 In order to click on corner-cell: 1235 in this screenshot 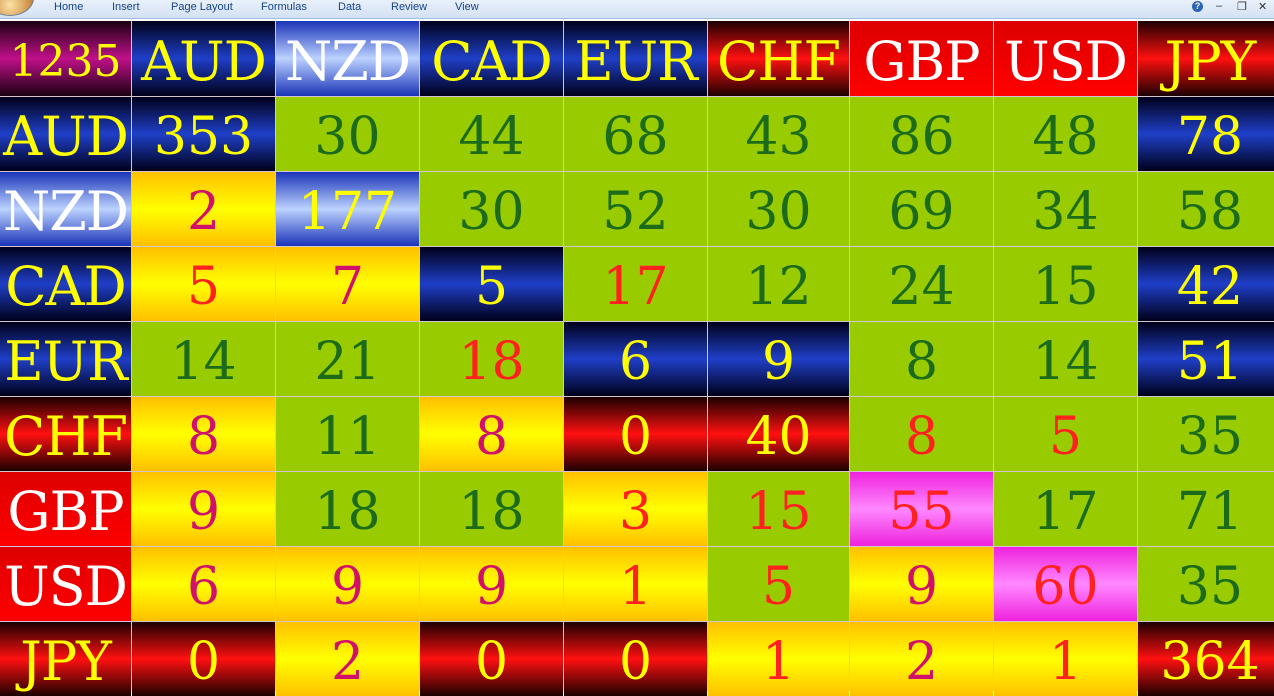, I will do `click(65, 58)`.